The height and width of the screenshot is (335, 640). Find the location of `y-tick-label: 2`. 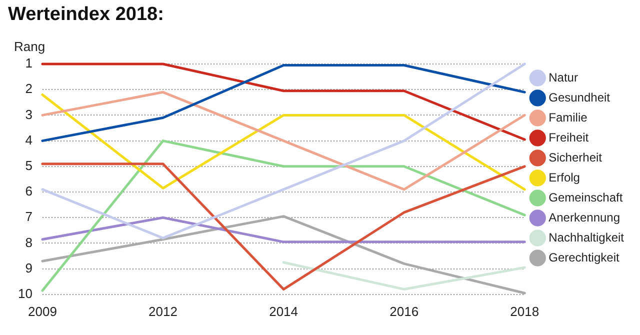

y-tick-label: 2 is located at coordinates (28, 88).